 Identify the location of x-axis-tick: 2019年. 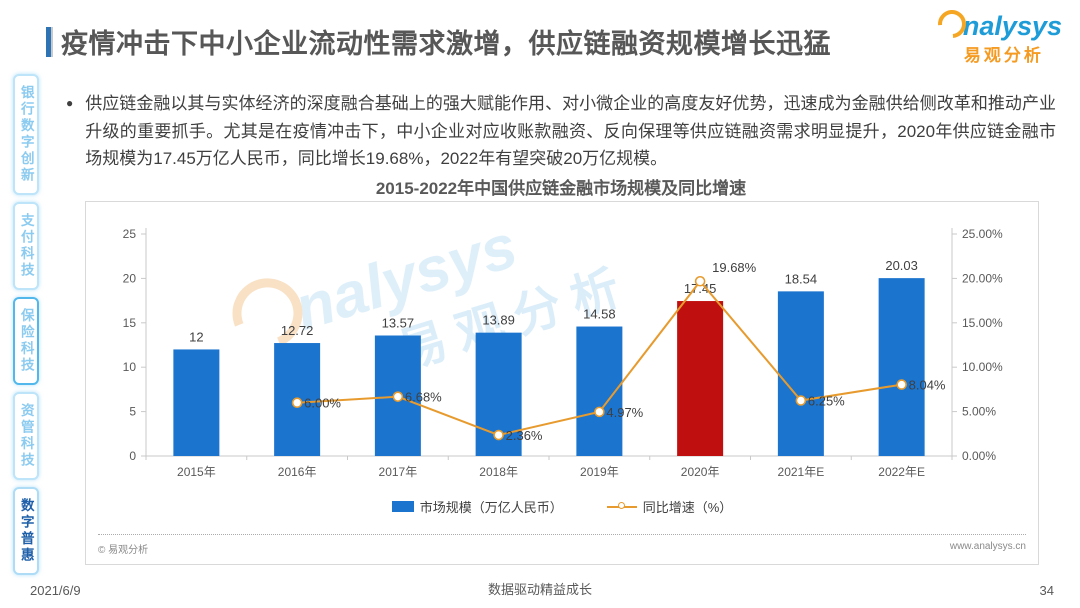
(599, 472).